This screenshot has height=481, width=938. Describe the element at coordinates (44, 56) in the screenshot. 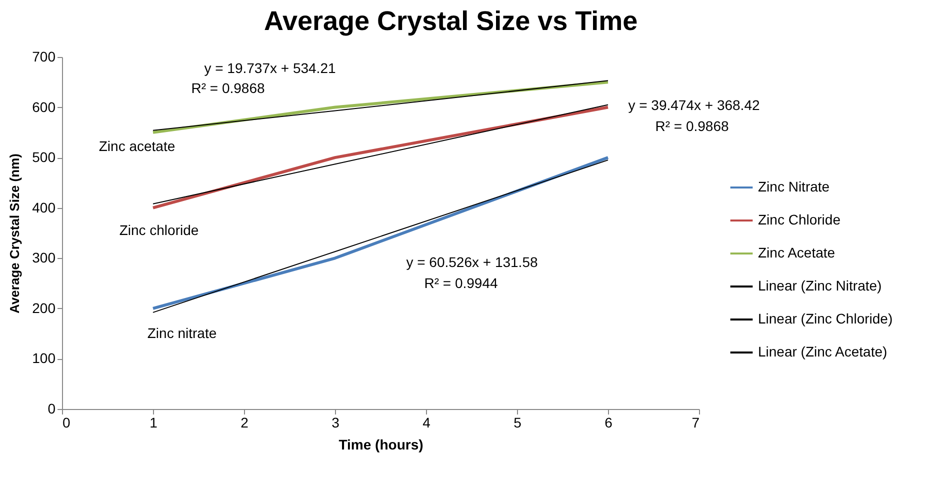

I see `y-tick-label: 700` at that location.